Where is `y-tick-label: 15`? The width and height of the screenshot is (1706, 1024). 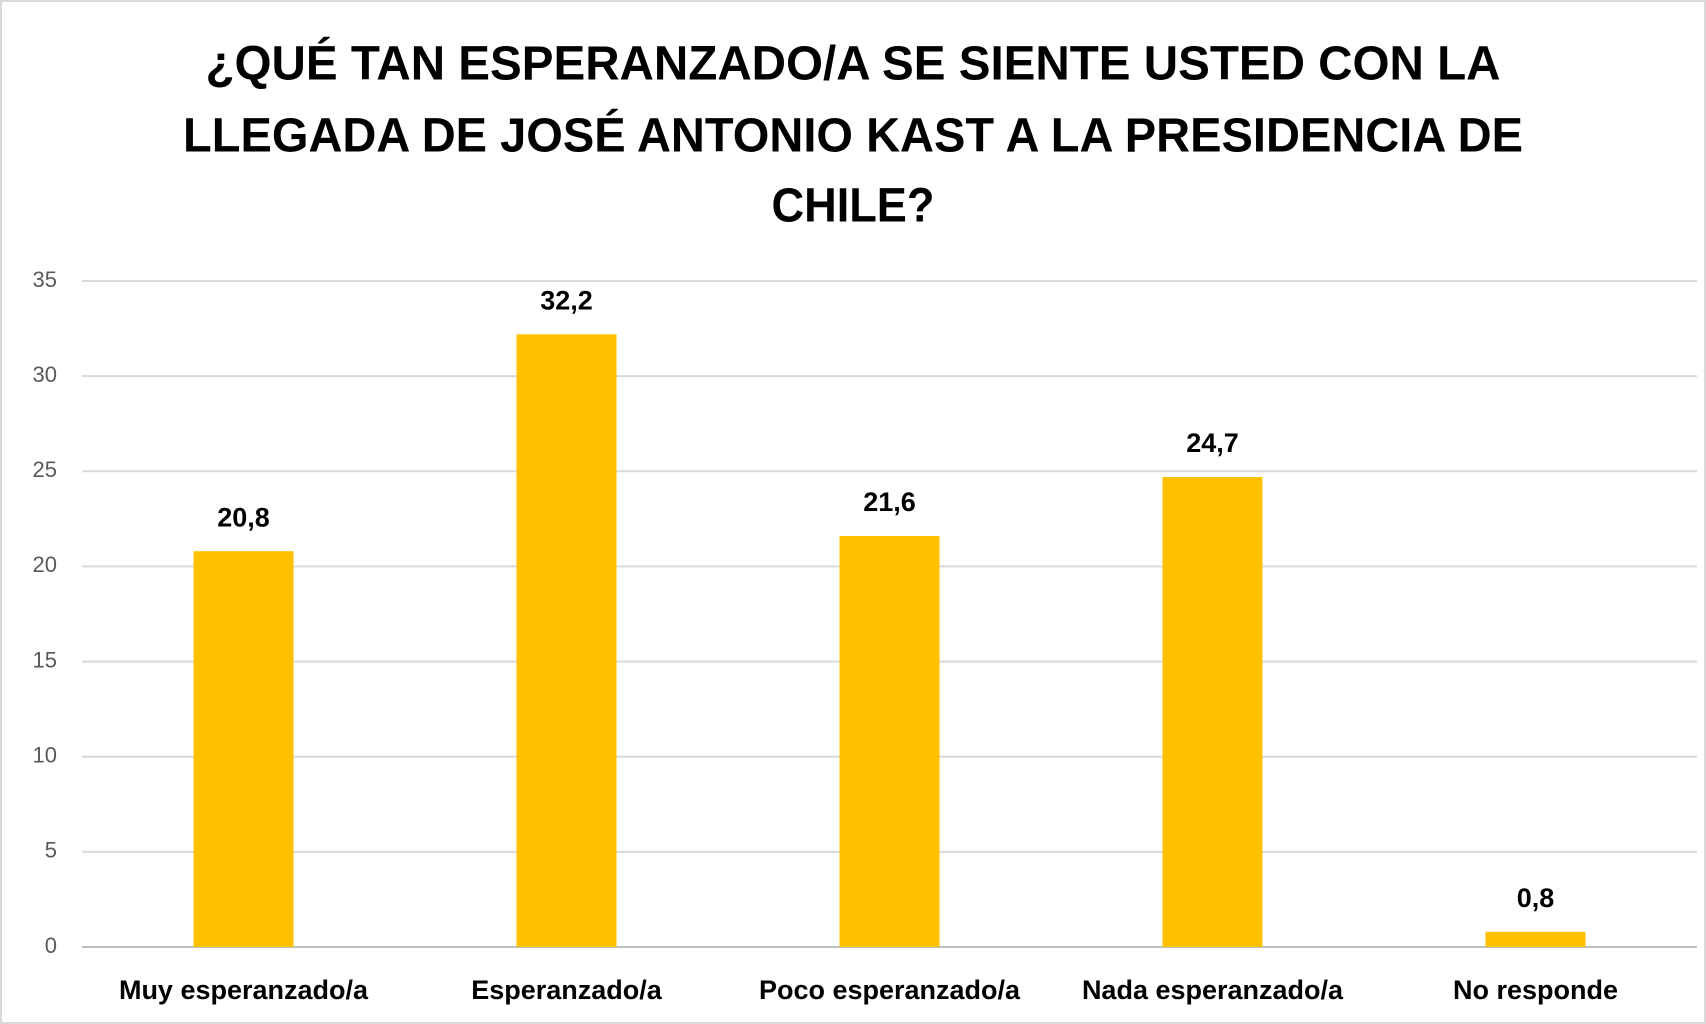 y-tick-label: 15 is located at coordinates (45, 659).